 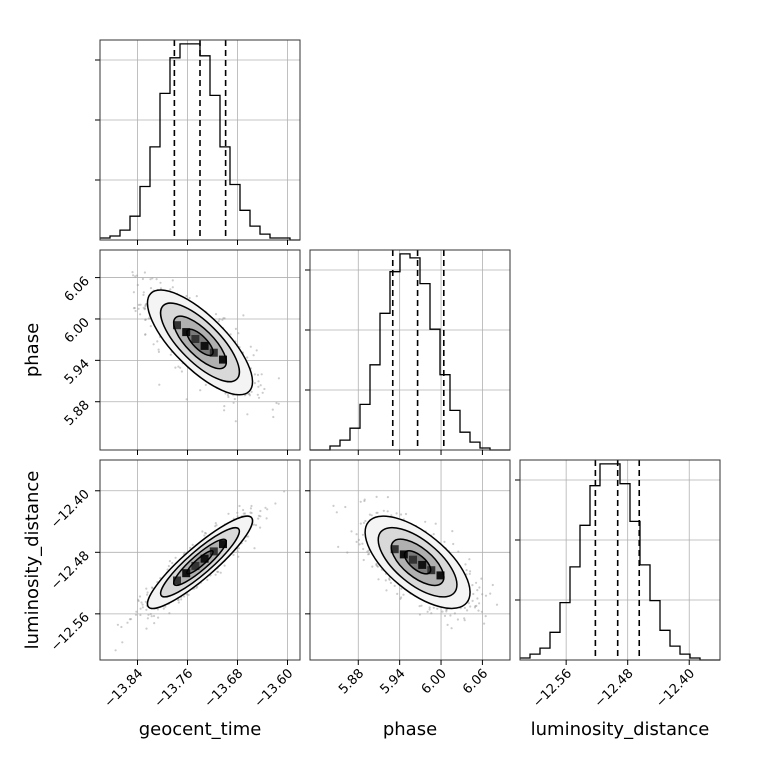 What do you see at coordinates (32, 350) in the screenshot?
I see `y-axis-label-phase: phase` at bounding box center [32, 350].